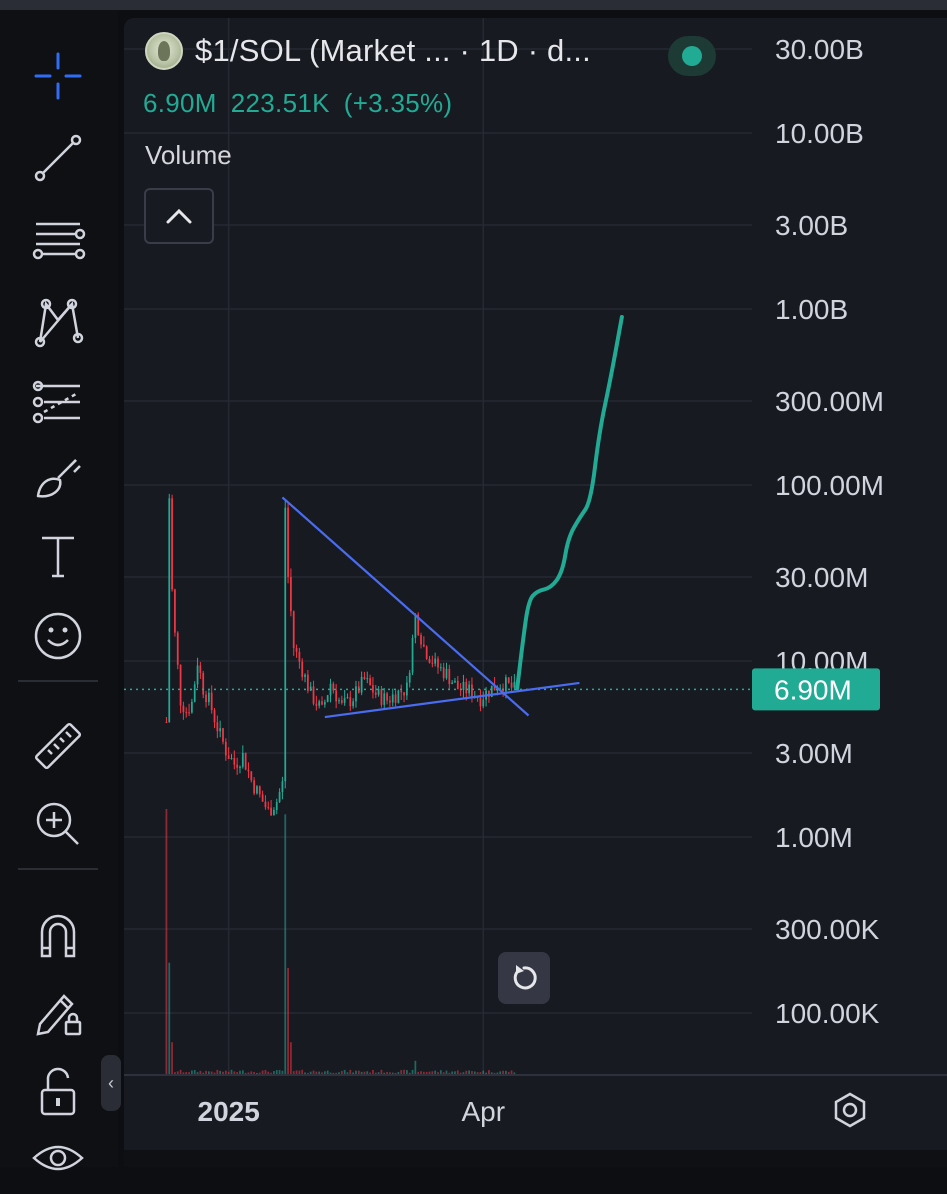 The height and width of the screenshot is (1194, 947). What do you see at coordinates (405, 606) in the screenshot?
I see `upper-trendline` at bounding box center [405, 606].